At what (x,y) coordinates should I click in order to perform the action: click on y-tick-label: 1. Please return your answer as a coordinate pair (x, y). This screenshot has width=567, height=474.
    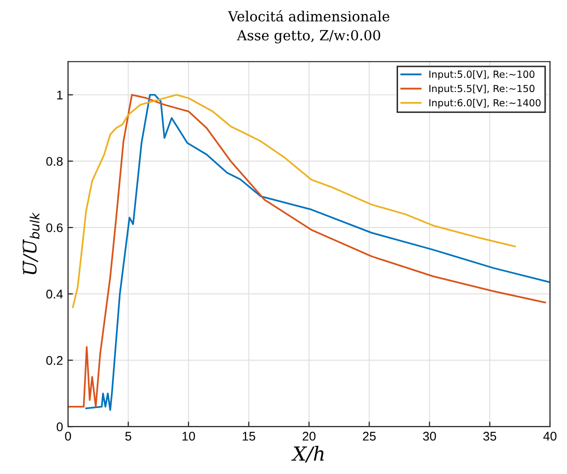
    Looking at the image, I should click on (60, 95).